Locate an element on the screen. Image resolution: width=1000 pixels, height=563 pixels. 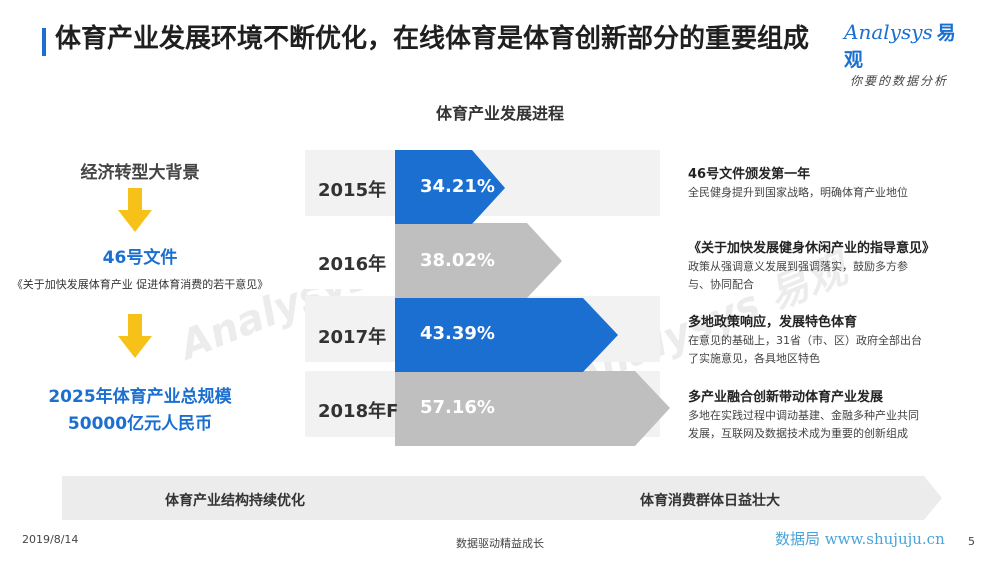
value-label: 57.16% is located at coordinates (457, 407).